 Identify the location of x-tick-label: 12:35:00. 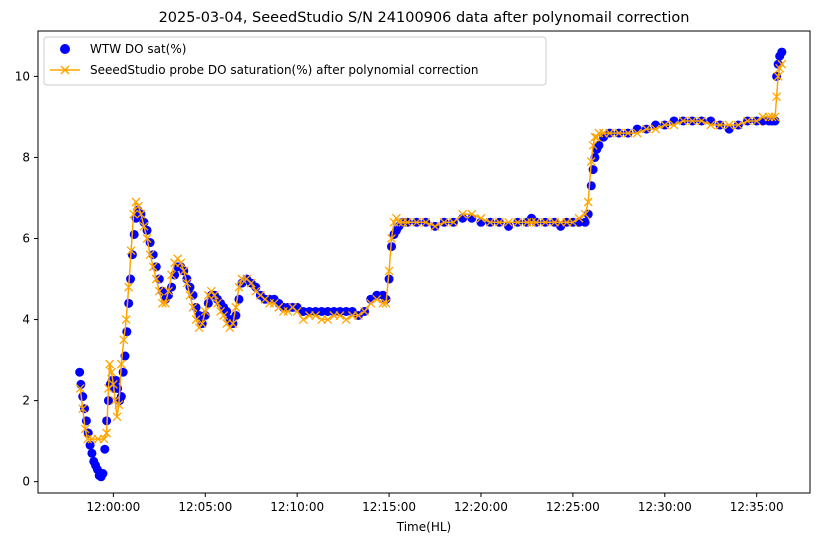
(757, 507).